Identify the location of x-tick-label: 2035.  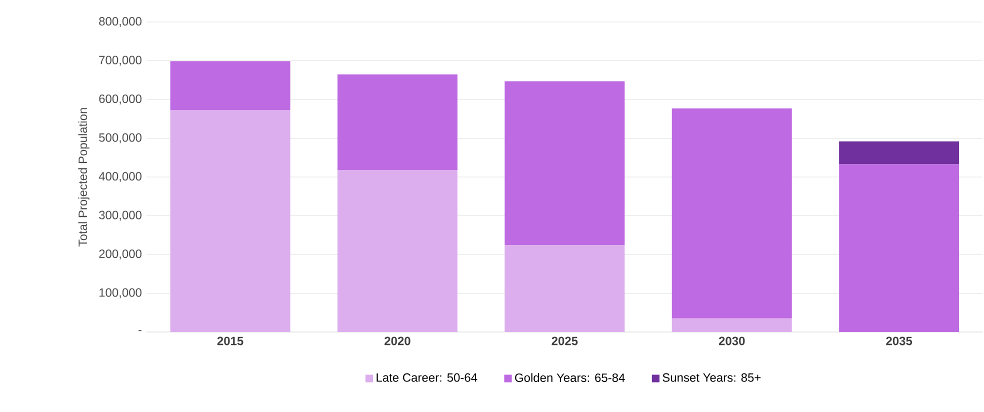
(899, 341).